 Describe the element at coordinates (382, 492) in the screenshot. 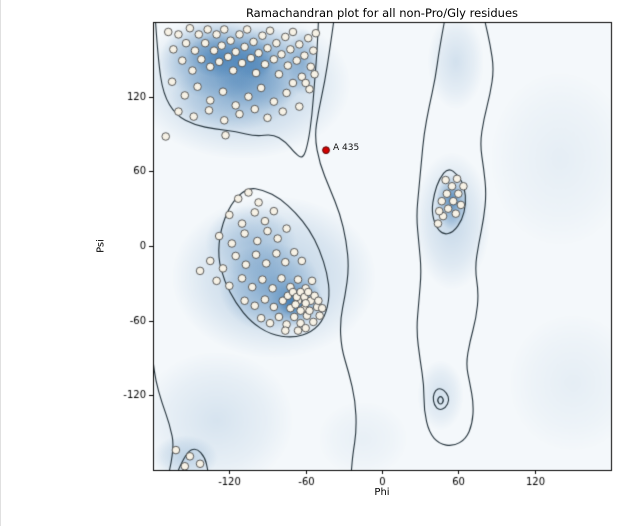

I see `x-axis-label: Phi` at that location.